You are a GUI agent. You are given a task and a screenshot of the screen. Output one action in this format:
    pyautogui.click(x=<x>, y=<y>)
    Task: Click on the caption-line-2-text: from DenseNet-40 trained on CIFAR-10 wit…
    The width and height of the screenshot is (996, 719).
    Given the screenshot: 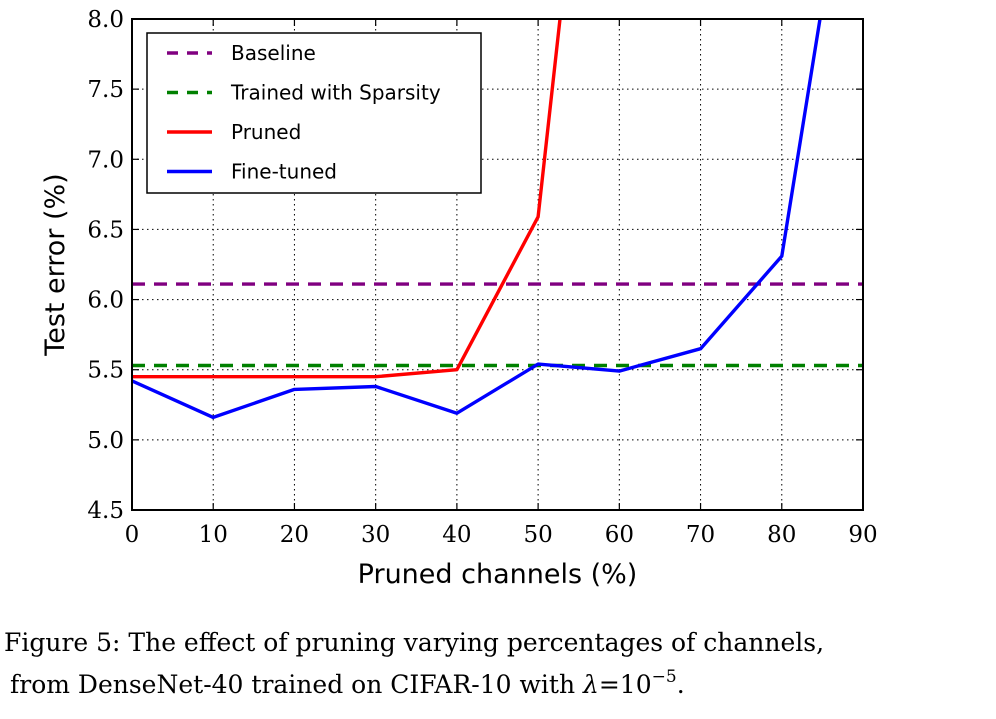 What is the action you would take?
    pyautogui.click(x=296, y=684)
    